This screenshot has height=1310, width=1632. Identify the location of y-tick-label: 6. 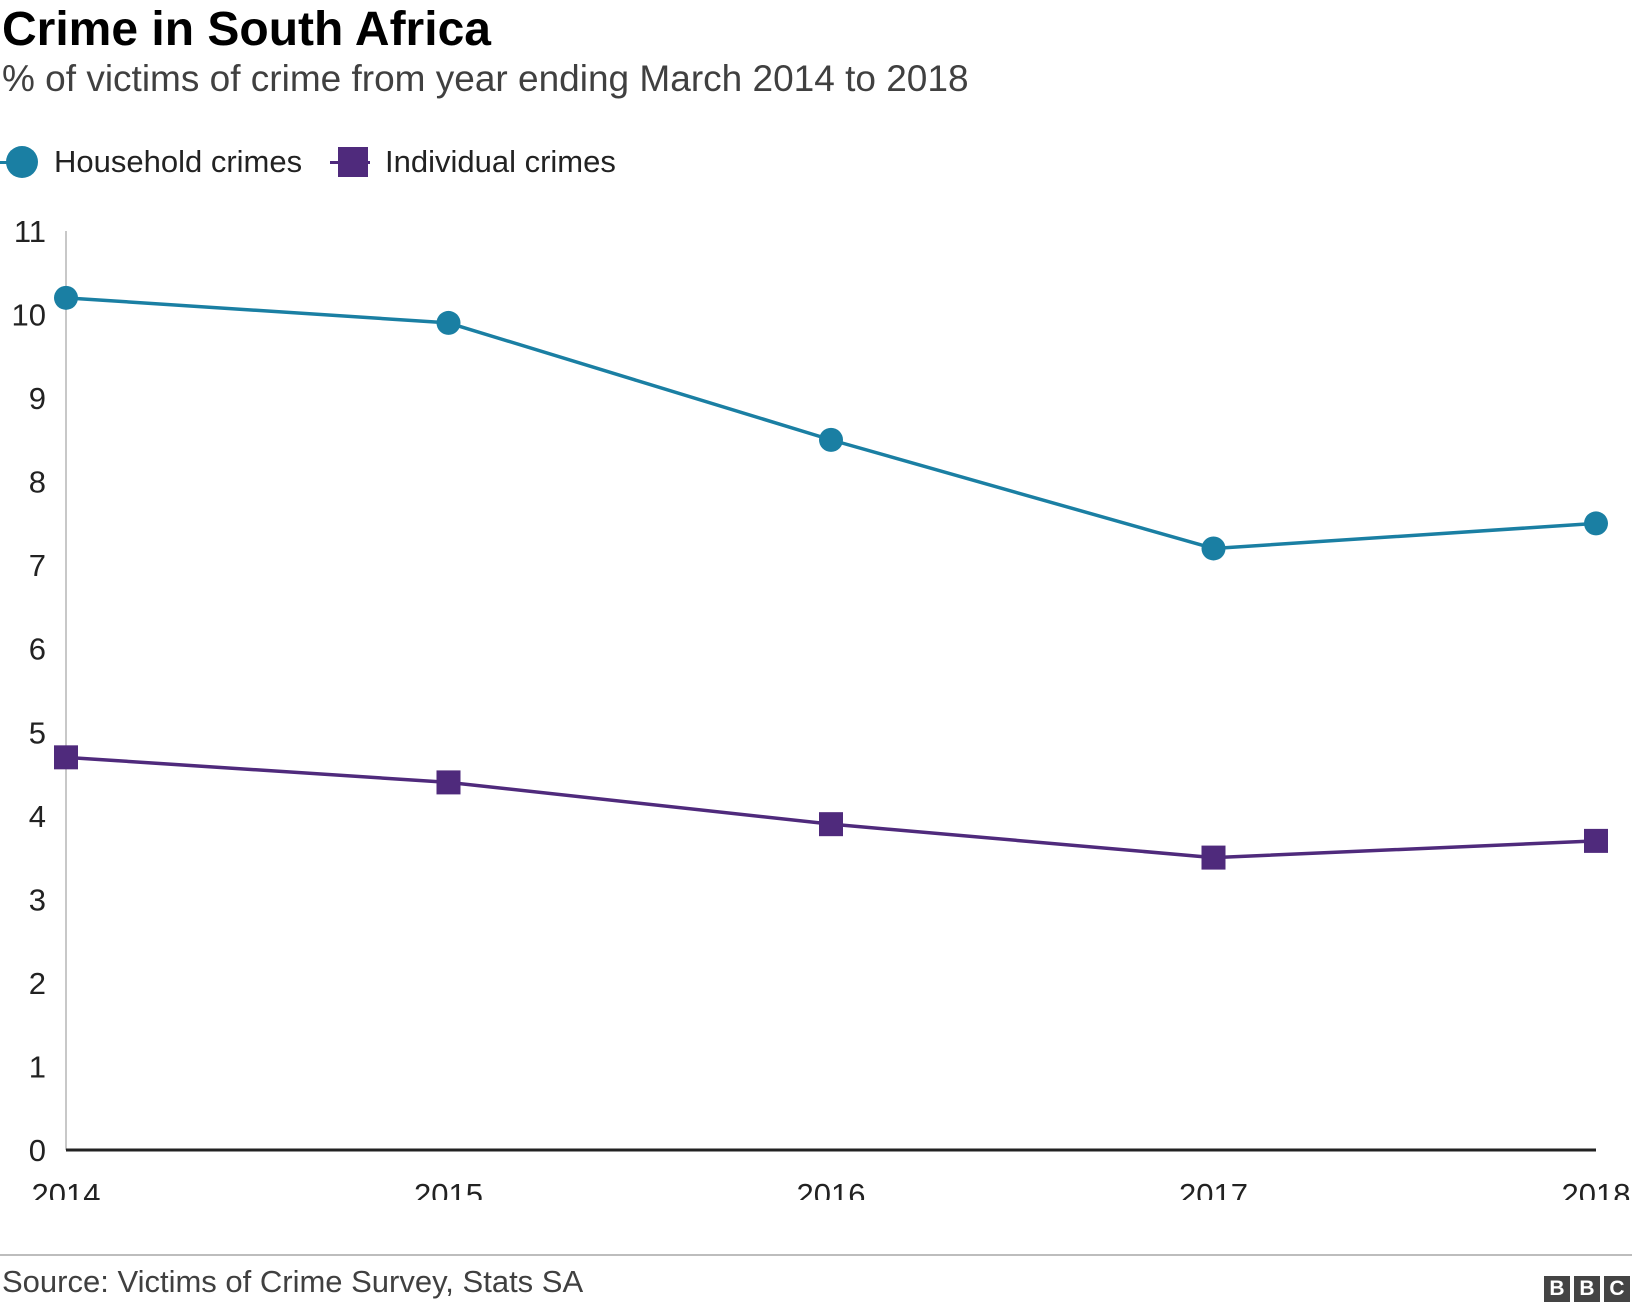
(37, 649).